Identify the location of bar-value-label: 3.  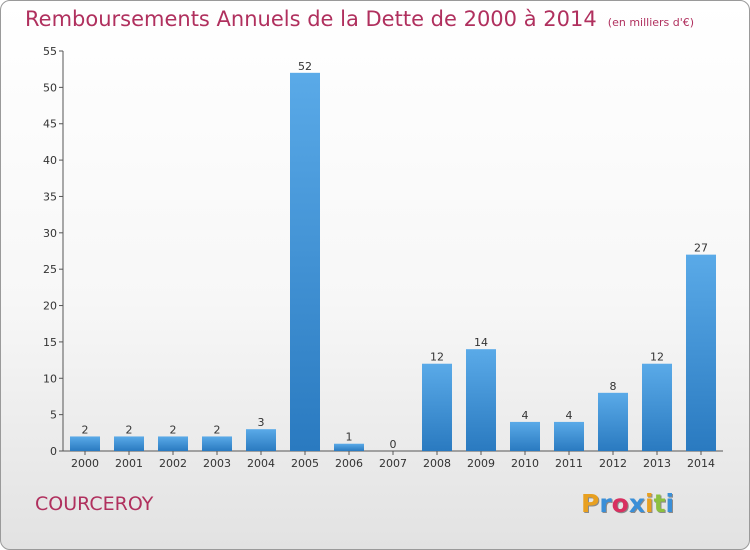
(261, 422).